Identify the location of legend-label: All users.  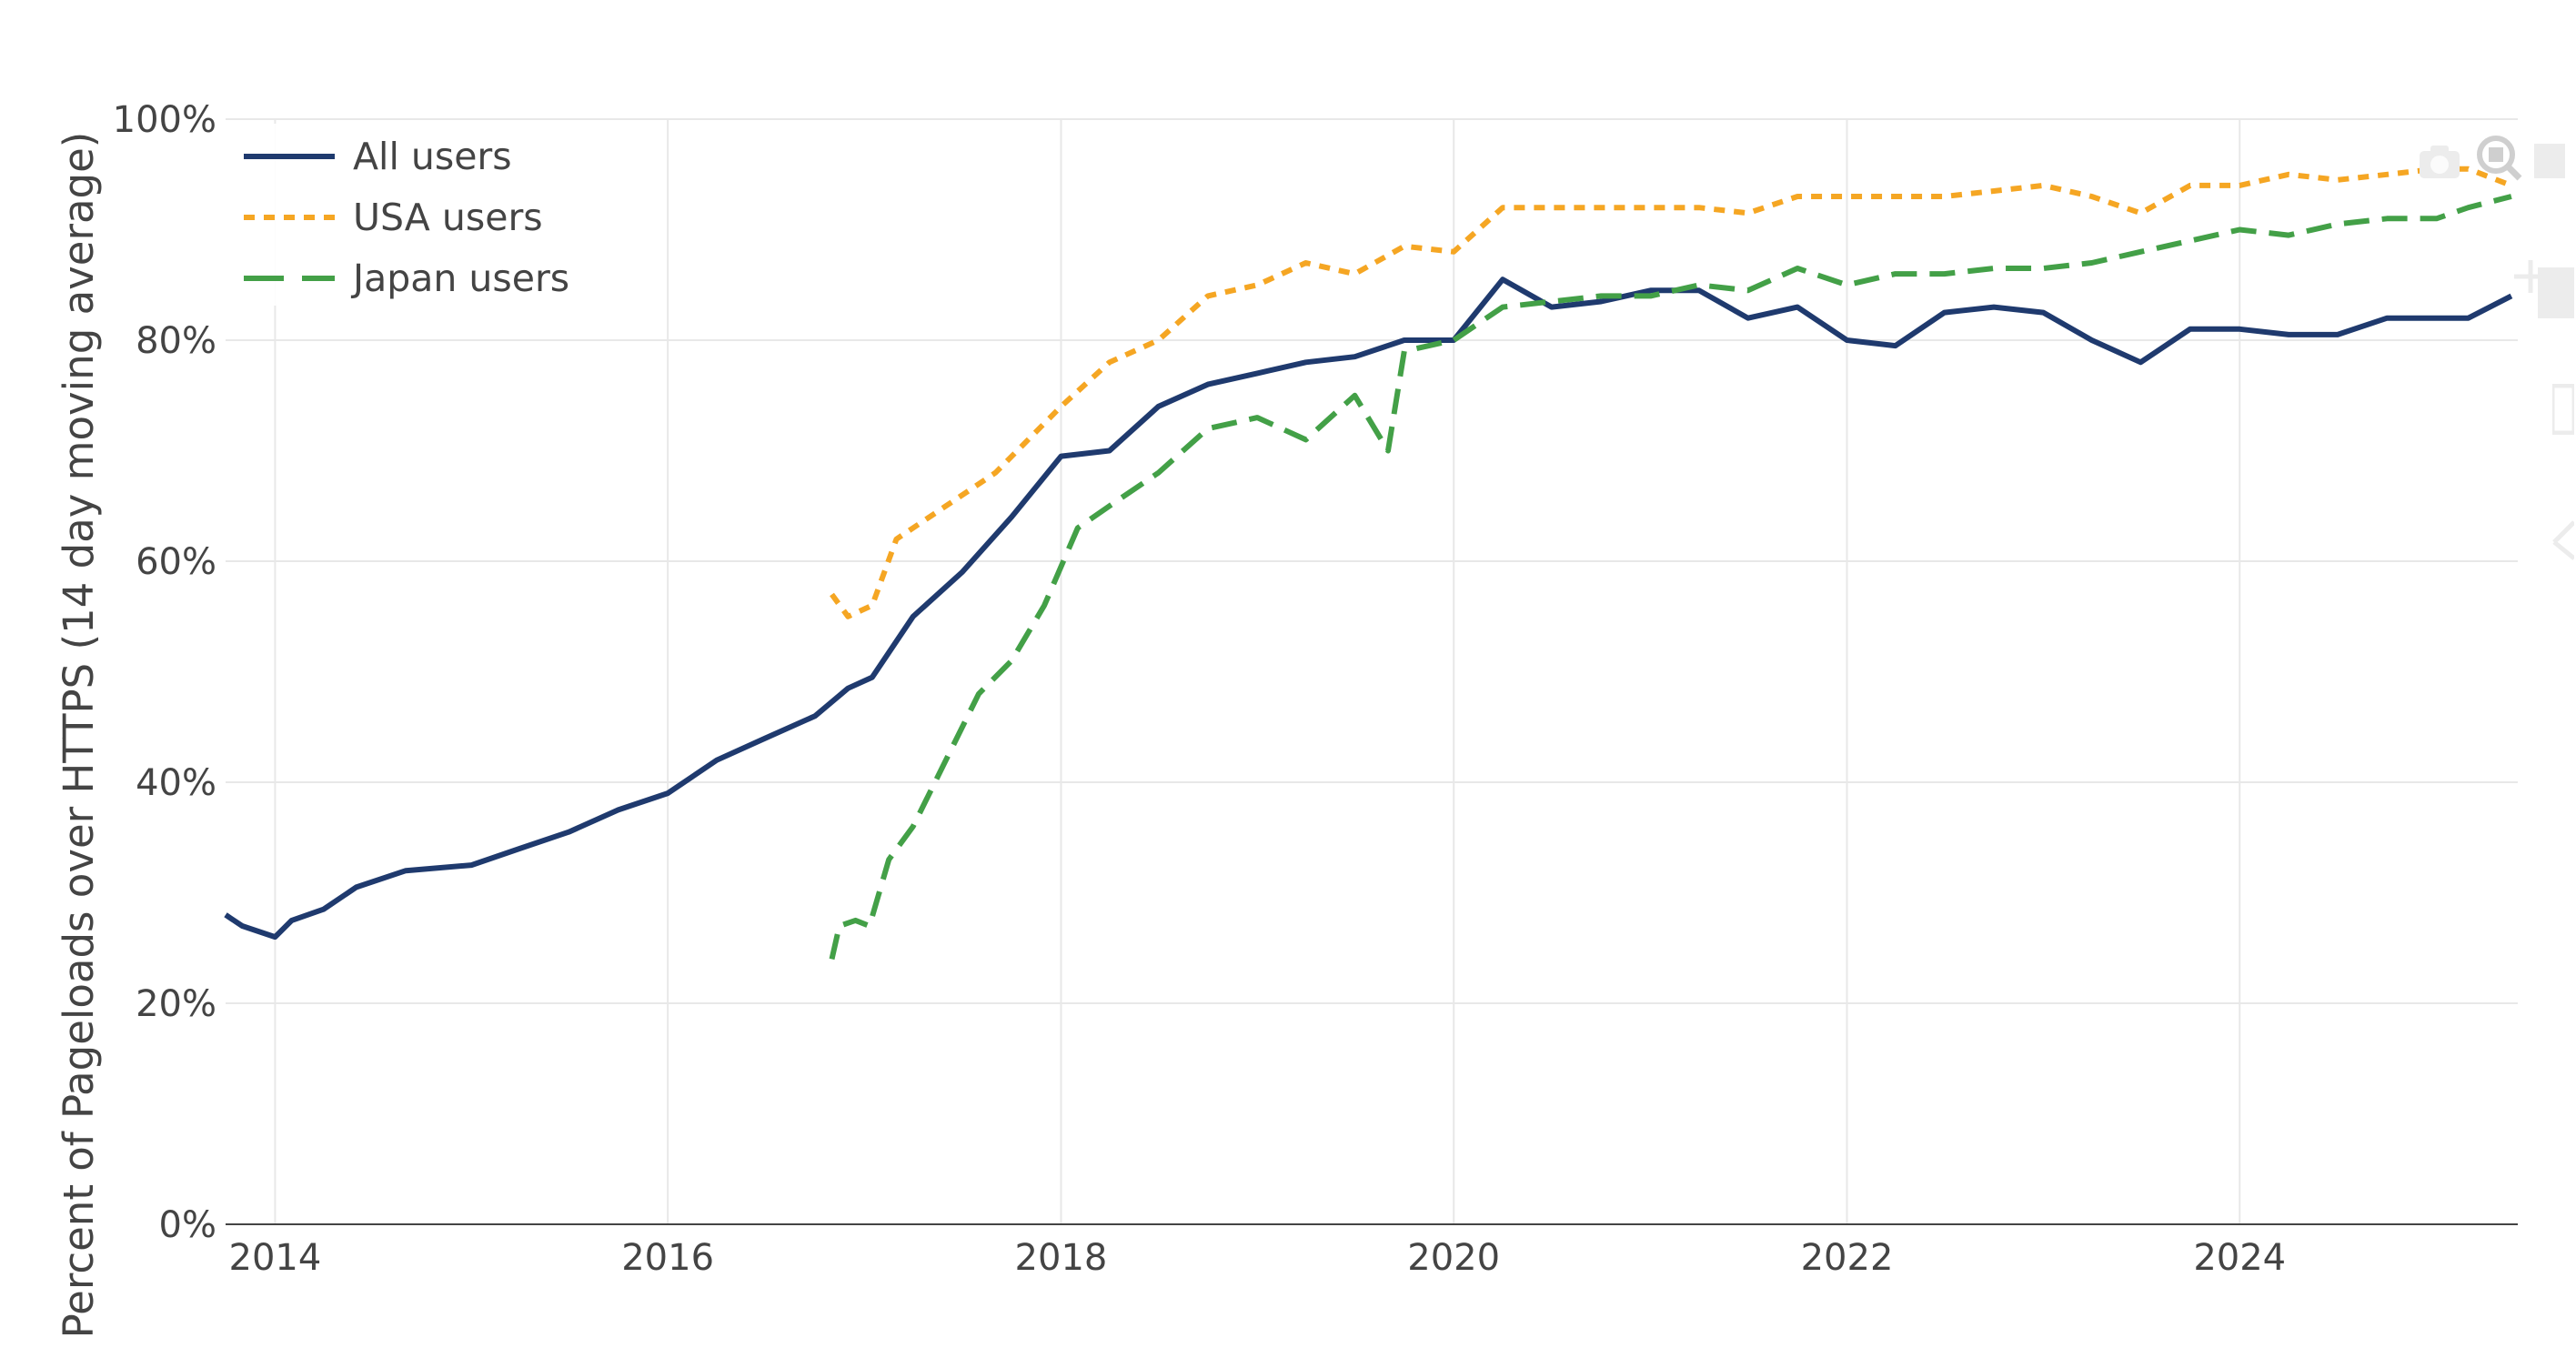
(432, 157).